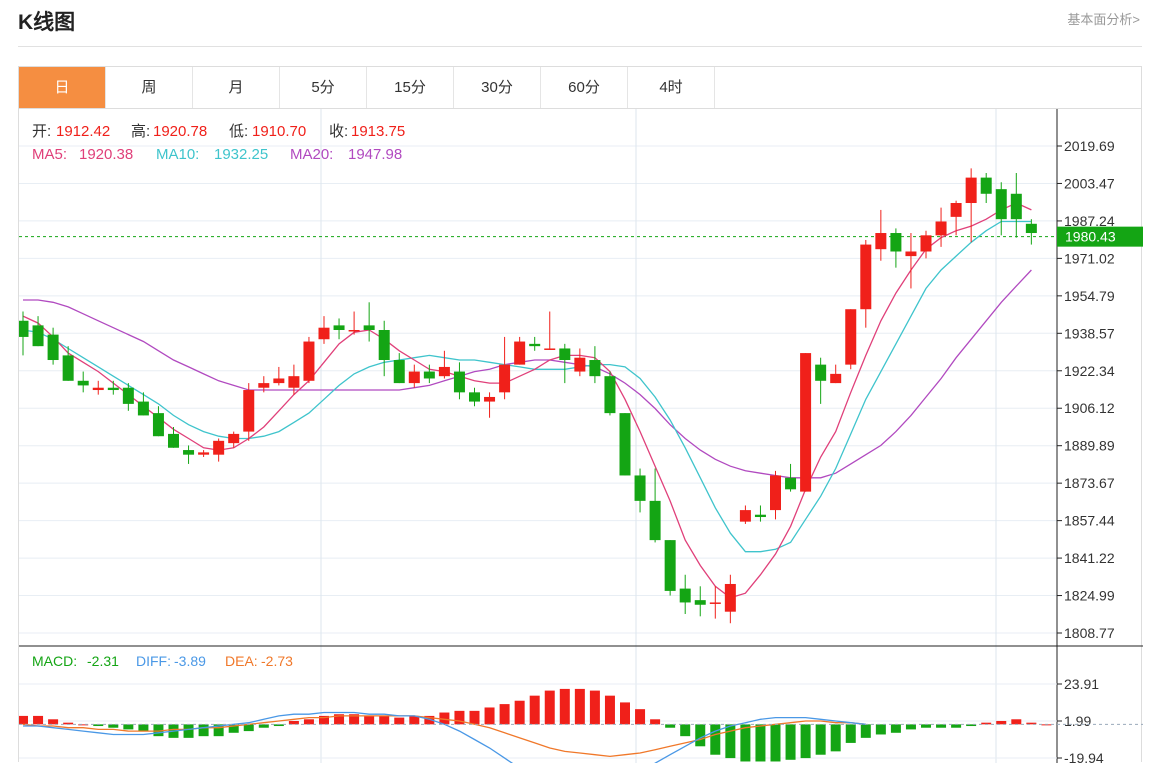 The width and height of the screenshot is (1172, 768). Describe the element at coordinates (1101, 236) in the screenshot. I see `current-price-badge` at that location.